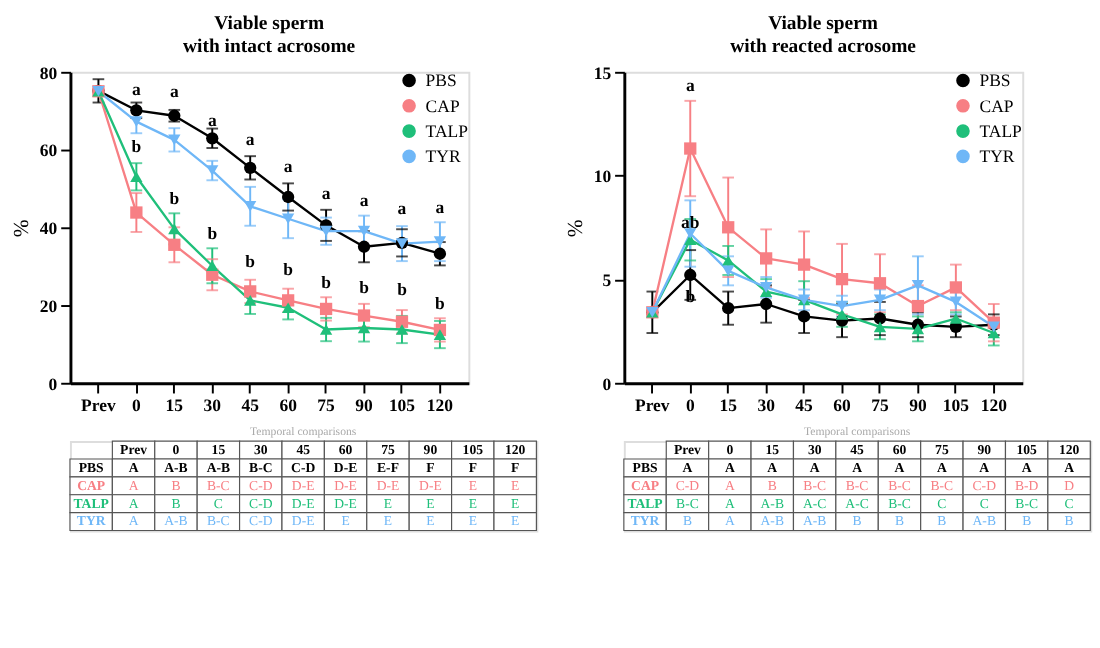 This screenshot has width=1100, height=648. What do you see at coordinates (824, 36) in the screenshot?
I see `chart-title: Viable sperm with reacted acrosome` at bounding box center [824, 36].